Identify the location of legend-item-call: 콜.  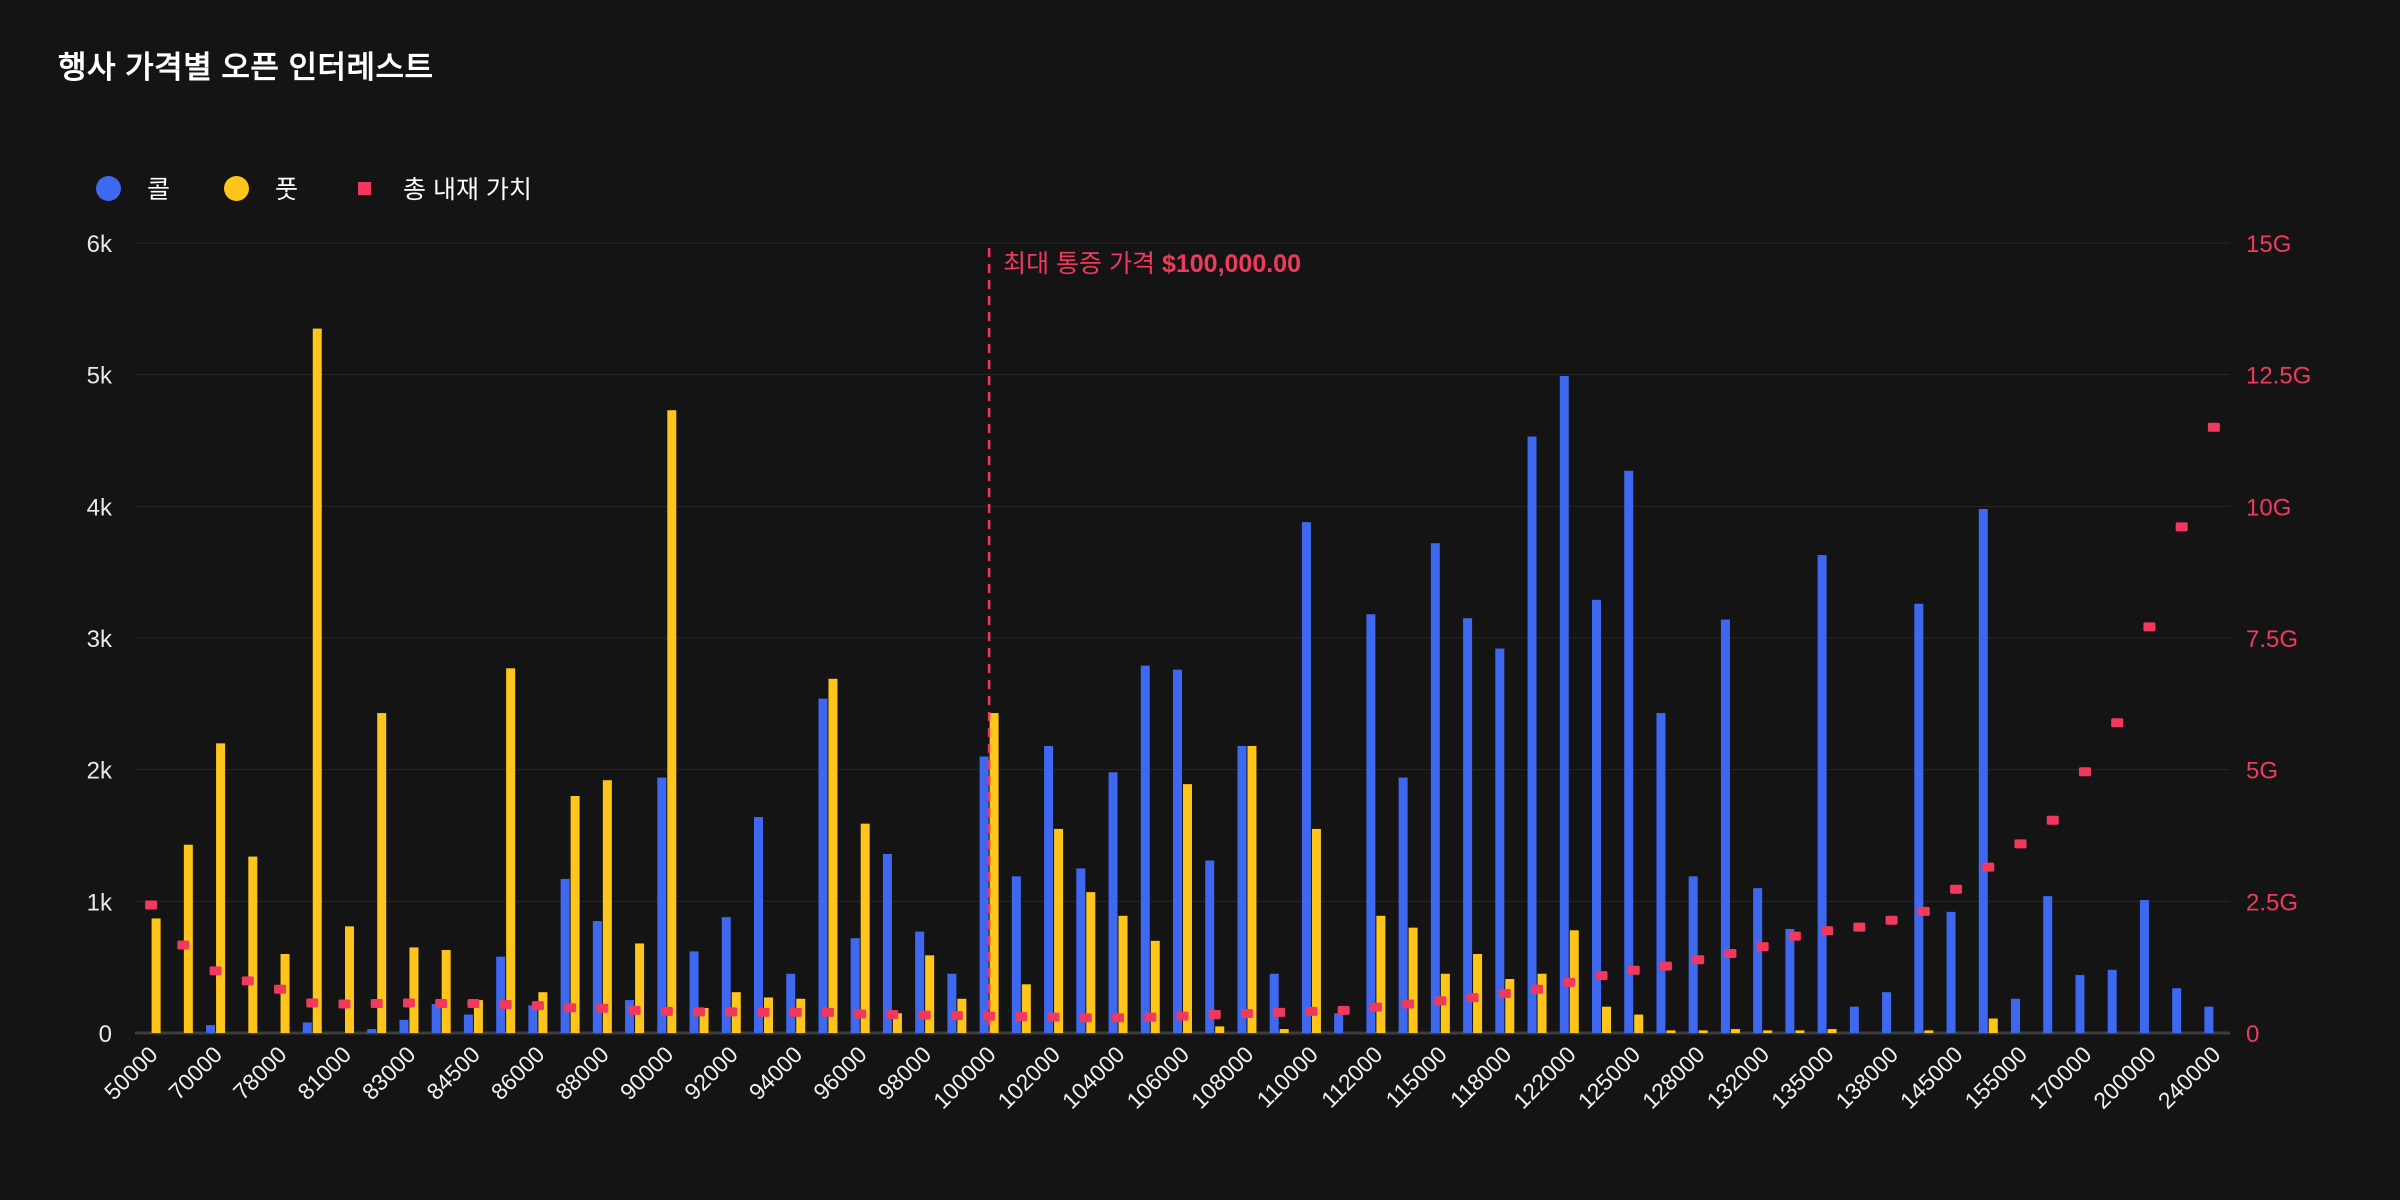
(133, 188).